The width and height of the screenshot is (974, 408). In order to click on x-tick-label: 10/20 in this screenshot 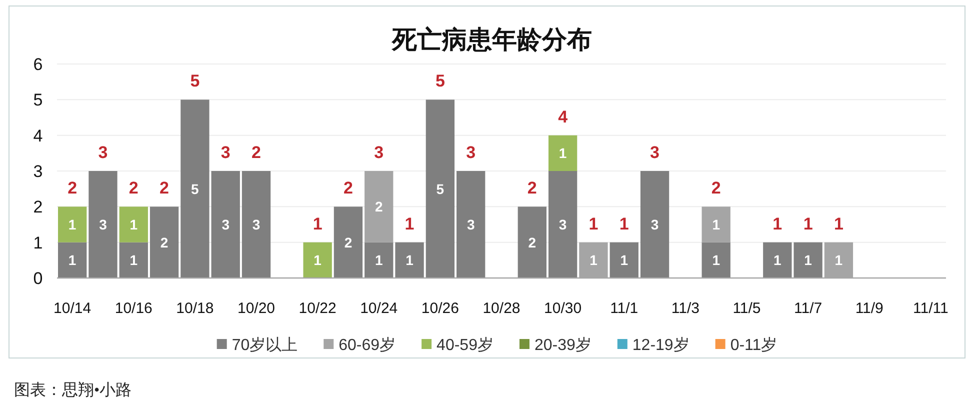, I will do `click(256, 308)`.